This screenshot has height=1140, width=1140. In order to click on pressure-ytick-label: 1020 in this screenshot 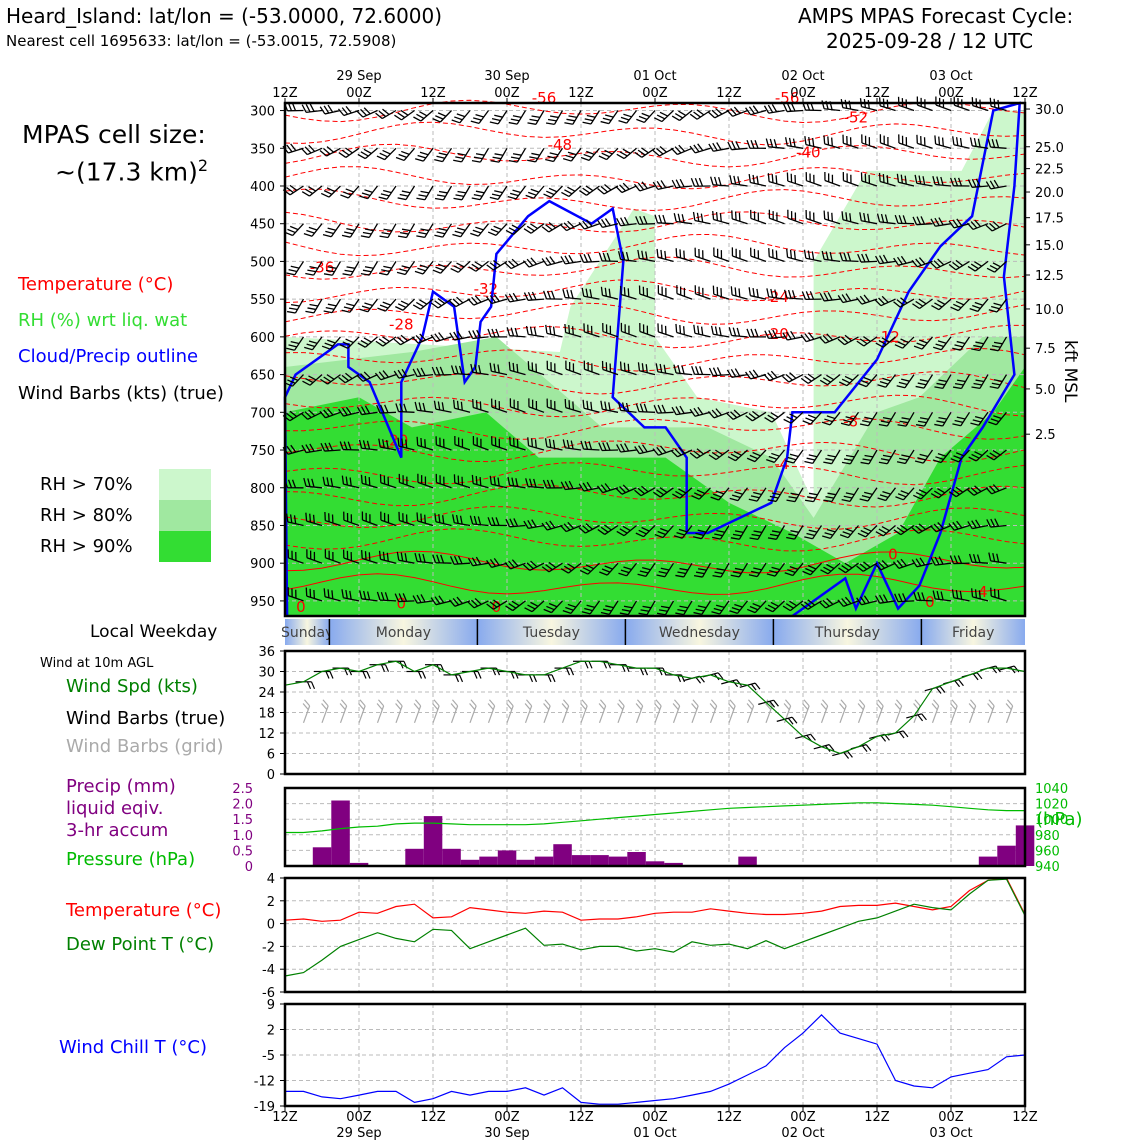, I will do `click(1051, 805)`.